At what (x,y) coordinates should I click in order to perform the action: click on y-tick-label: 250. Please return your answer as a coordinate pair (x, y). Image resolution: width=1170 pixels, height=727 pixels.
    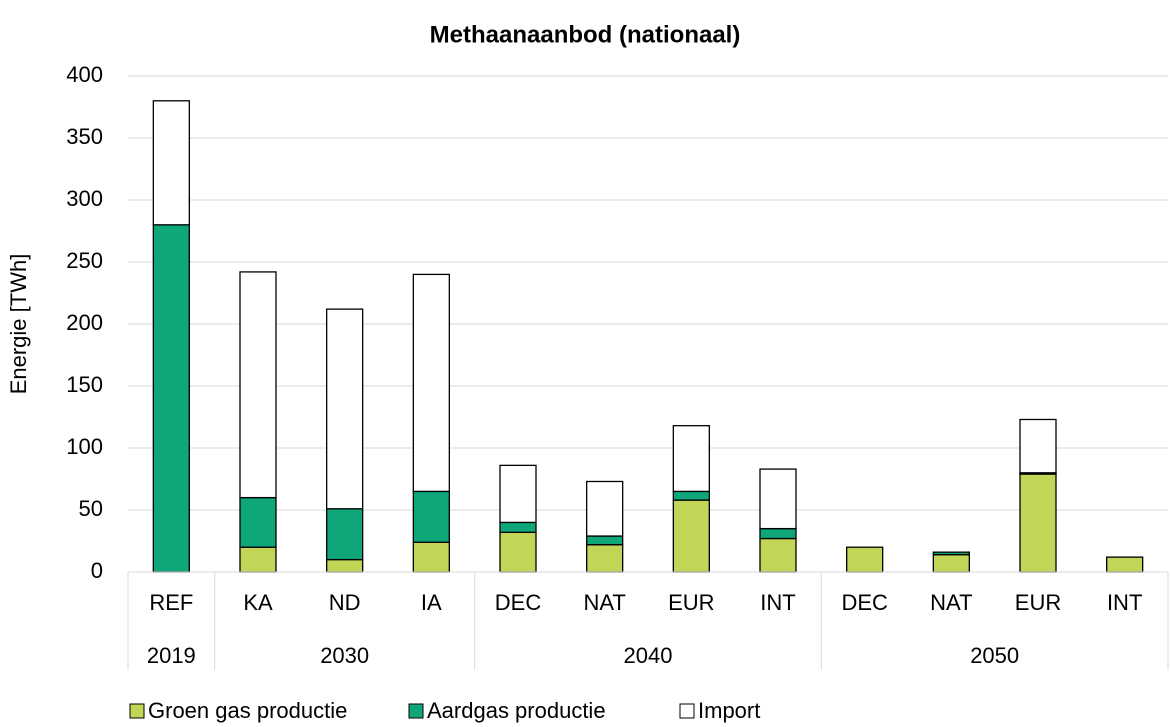
    Looking at the image, I should click on (84, 260).